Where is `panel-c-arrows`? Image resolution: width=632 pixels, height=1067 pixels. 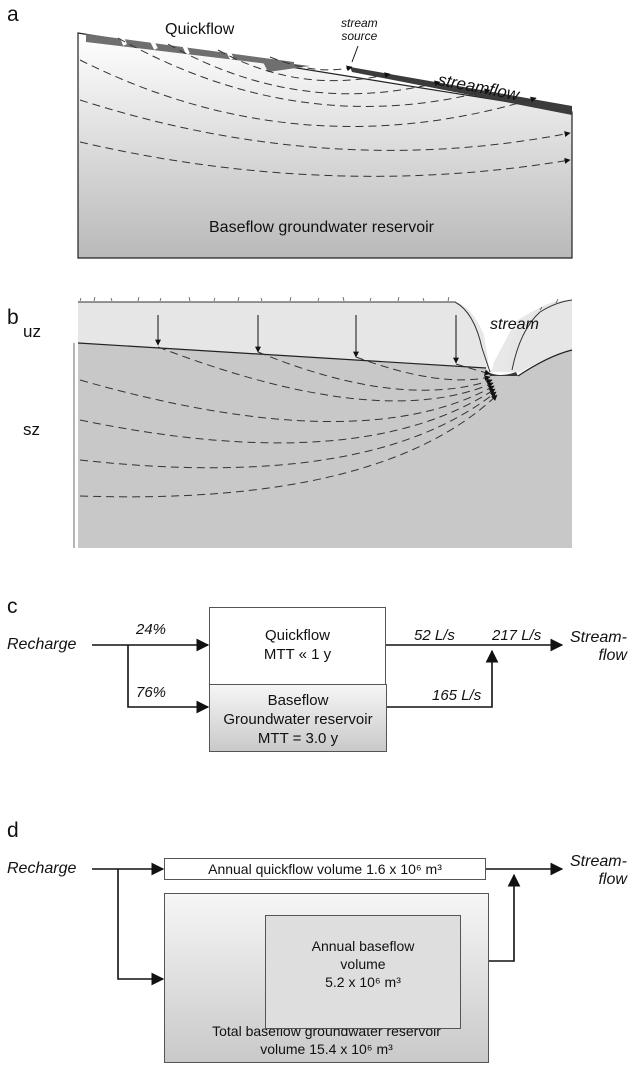 panel-c-arrows is located at coordinates (328, 676).